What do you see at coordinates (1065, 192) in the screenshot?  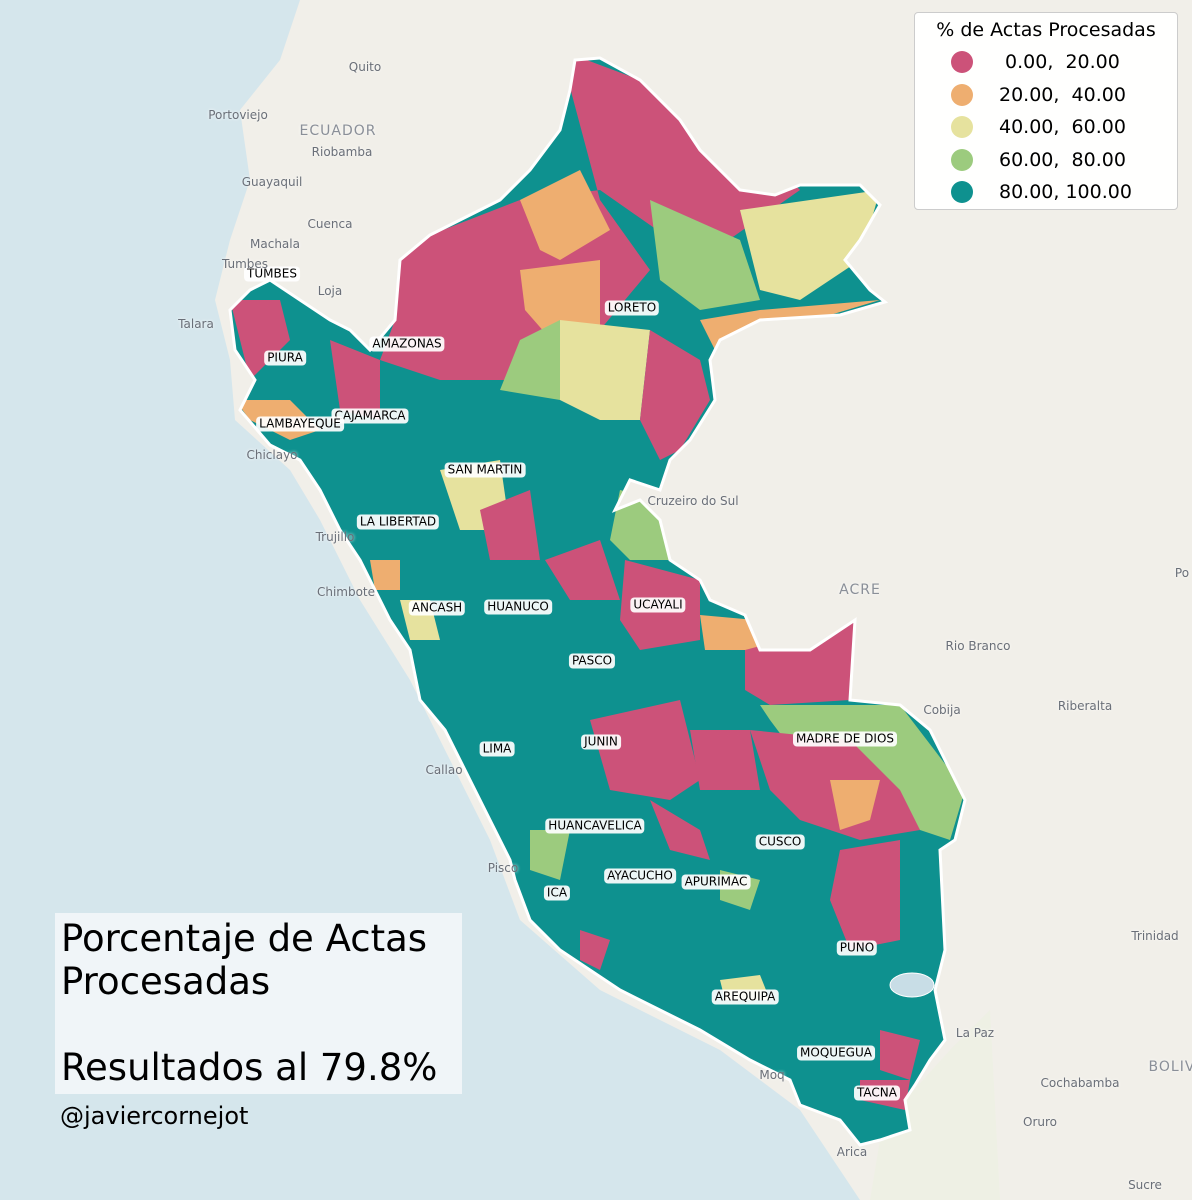 I see `legend-label: 80.00, 100.00` at bounding box center [1065, 192].